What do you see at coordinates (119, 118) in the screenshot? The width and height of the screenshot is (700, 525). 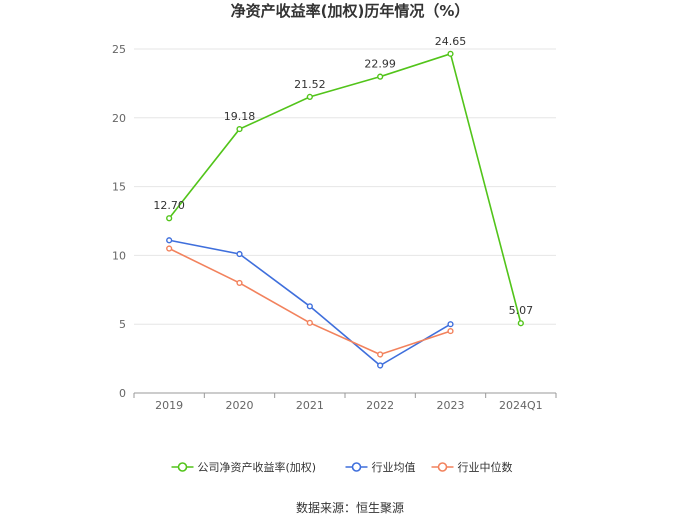 I see `y-tick-label-20: 20` at bounding box center [119, 118].